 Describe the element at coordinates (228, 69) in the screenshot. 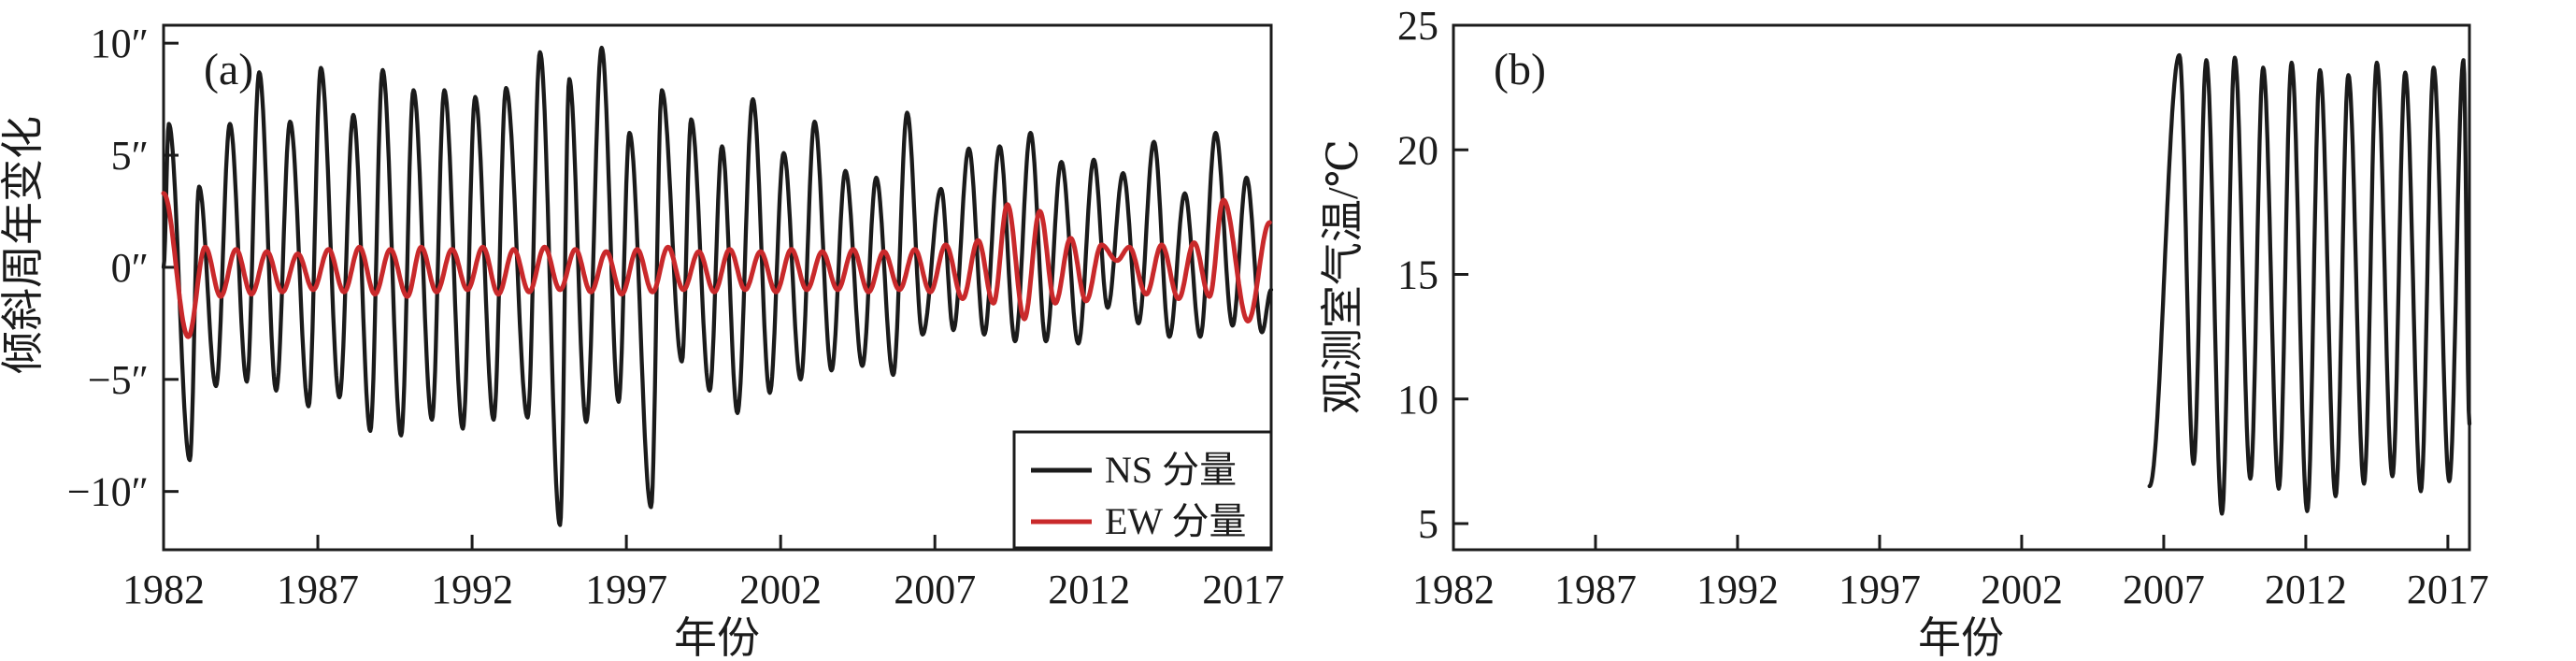

I see `panel-a-label: (a)` at that location.